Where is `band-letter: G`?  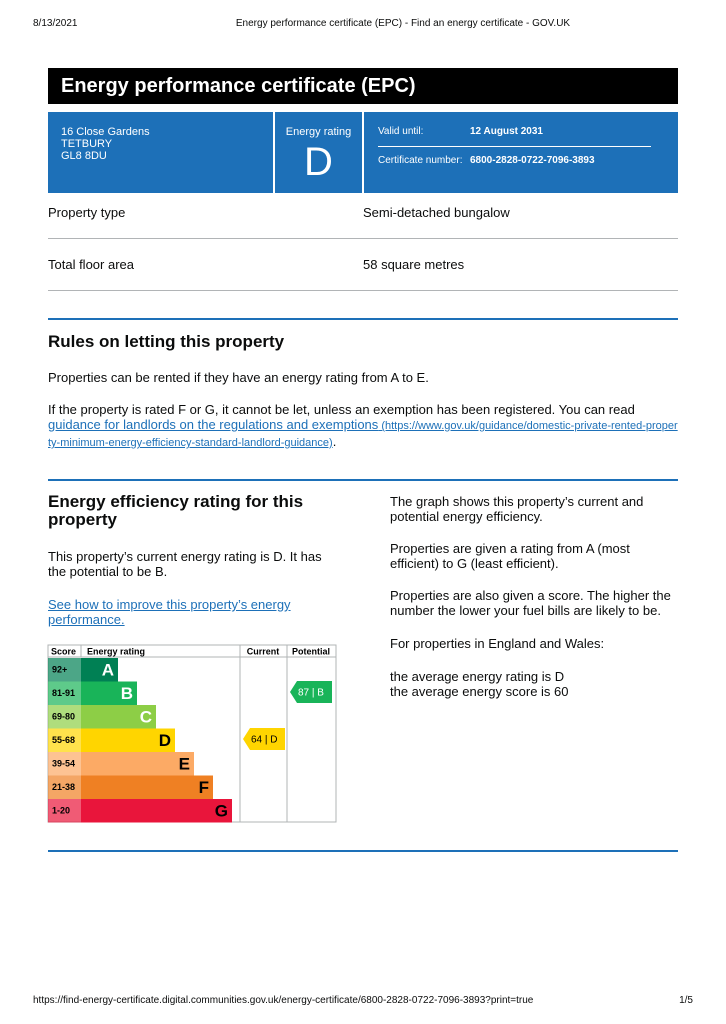
band-letter: G is located at coordinates (221, 810).